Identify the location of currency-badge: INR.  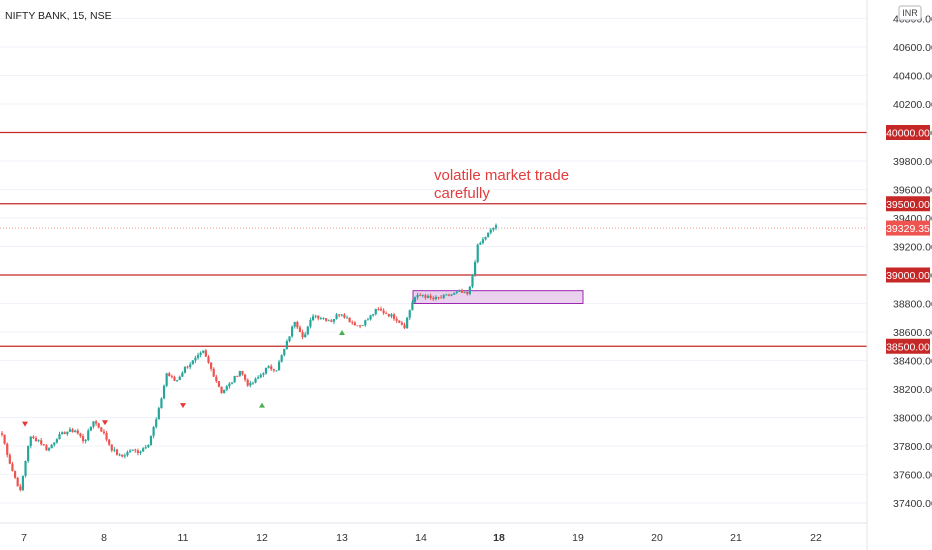
(910, 13).